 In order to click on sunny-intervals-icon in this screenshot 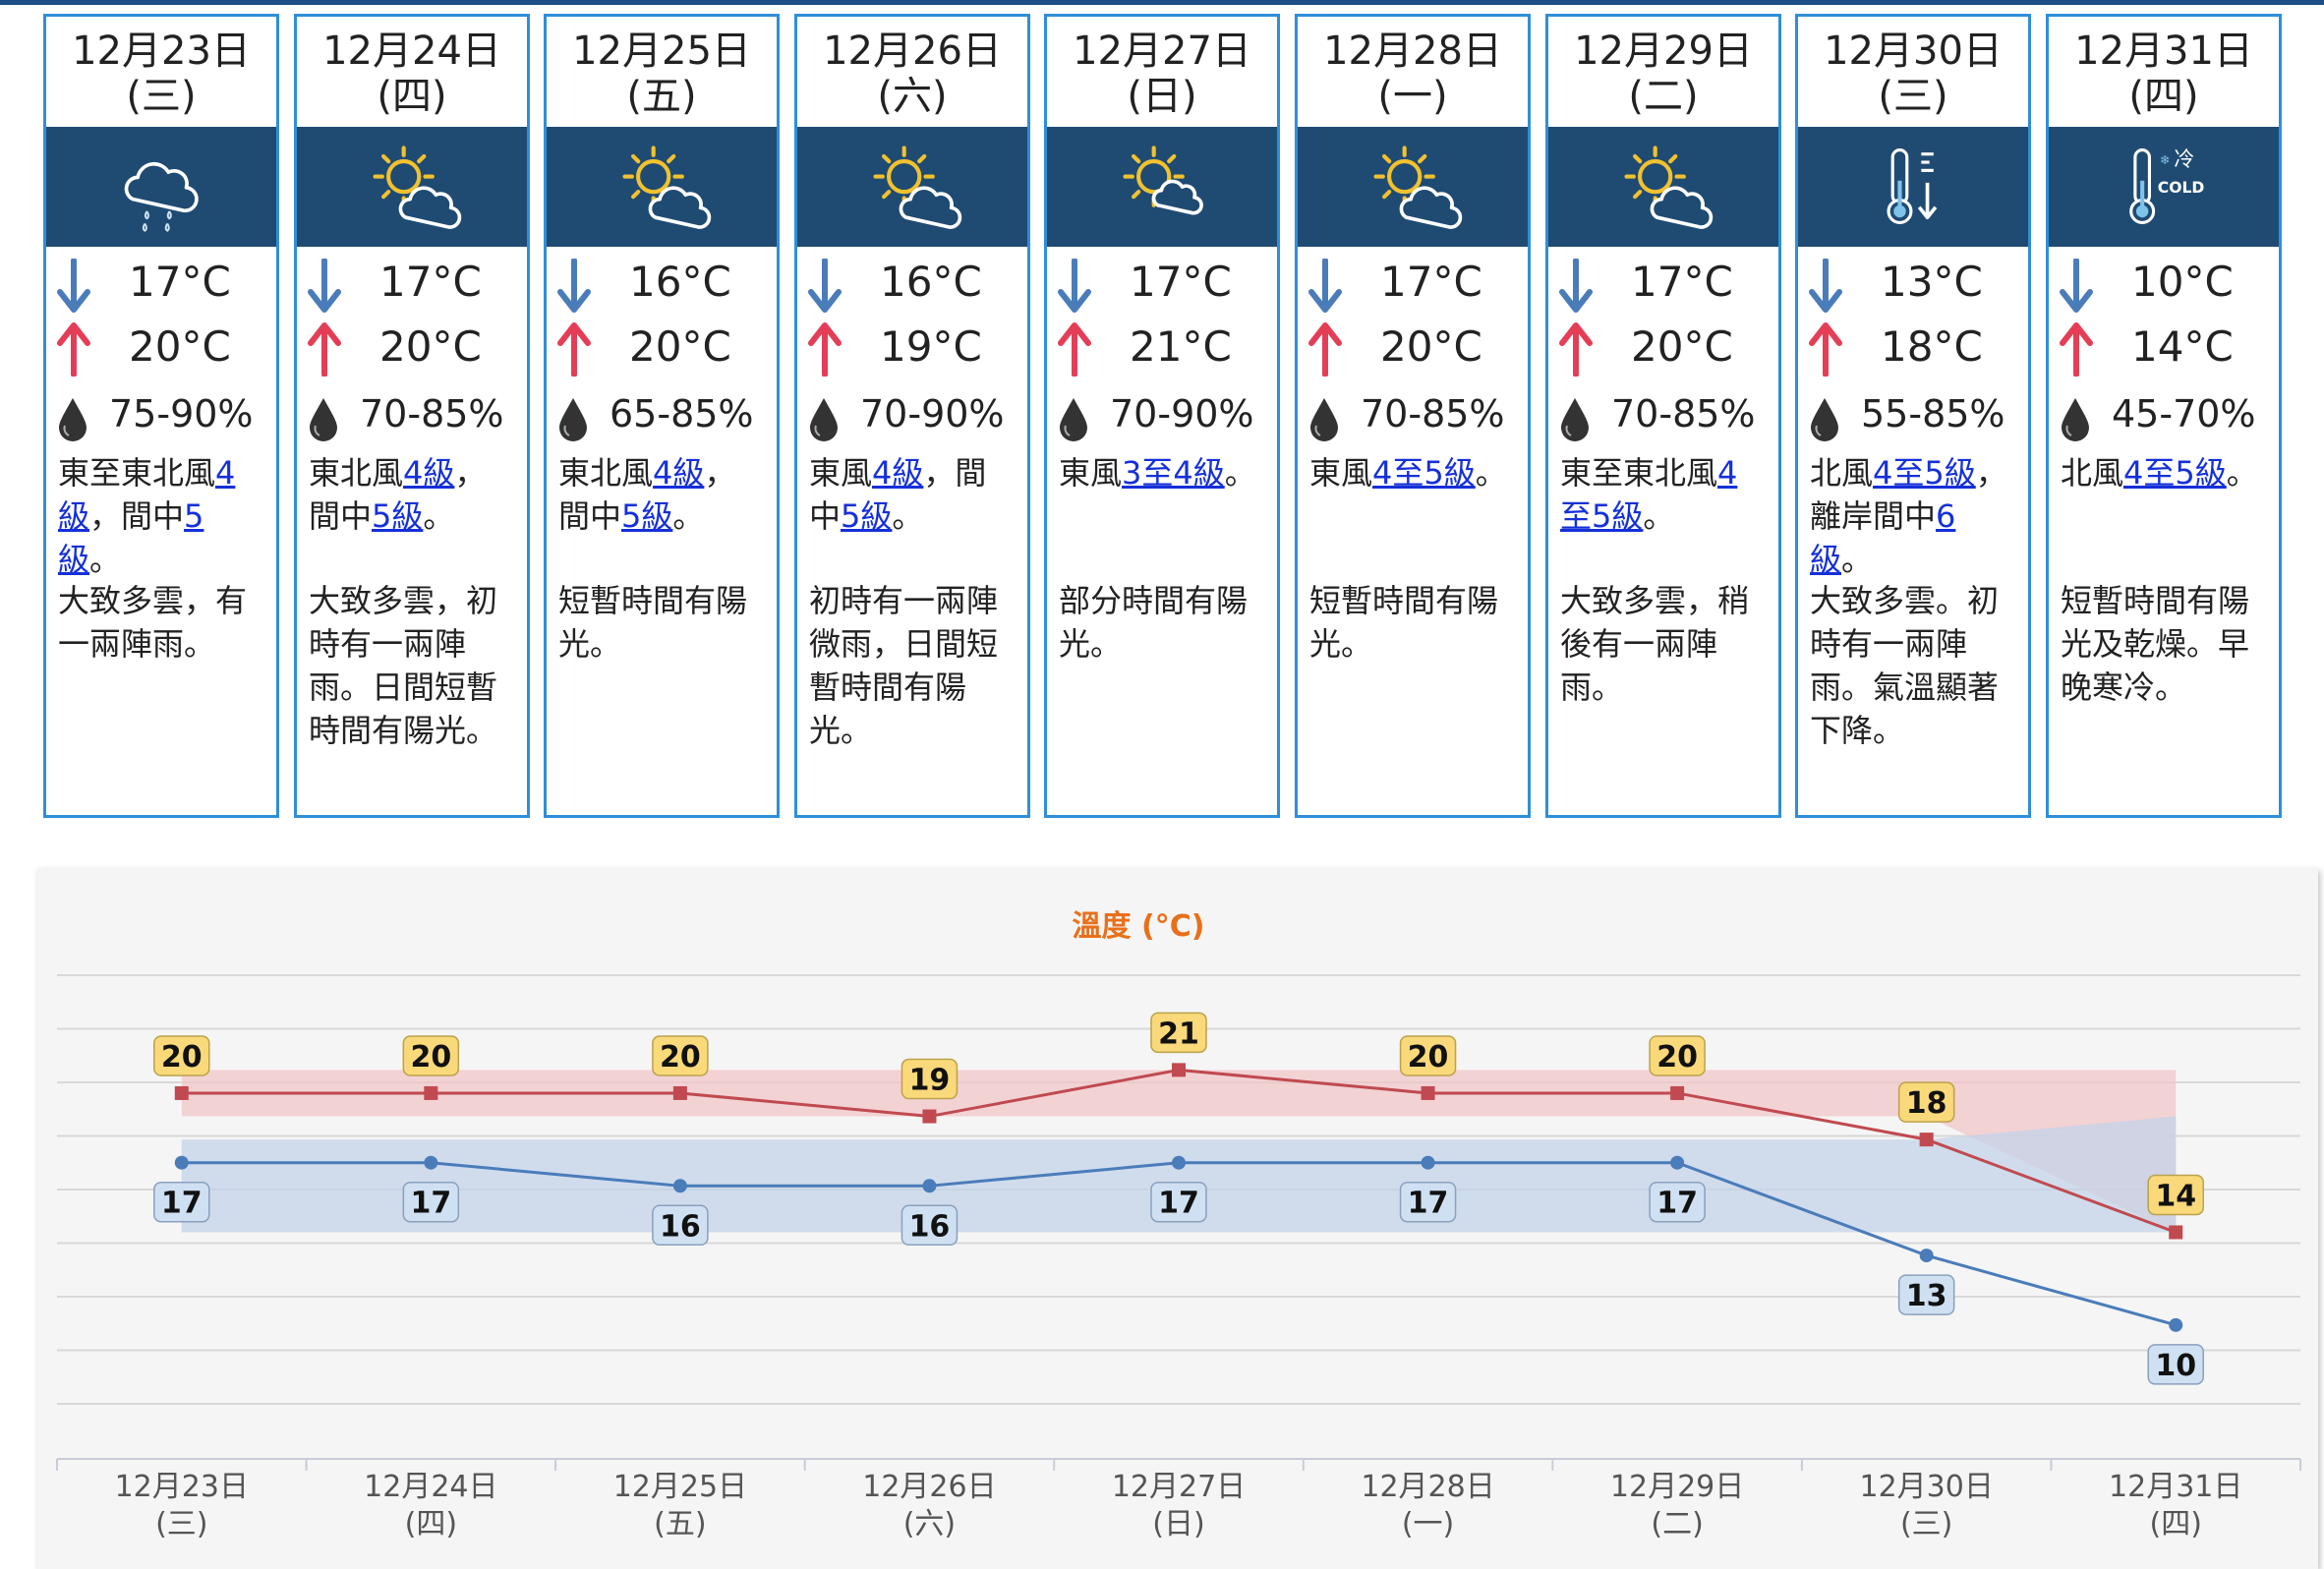, I will do `click(1163, 180)`.